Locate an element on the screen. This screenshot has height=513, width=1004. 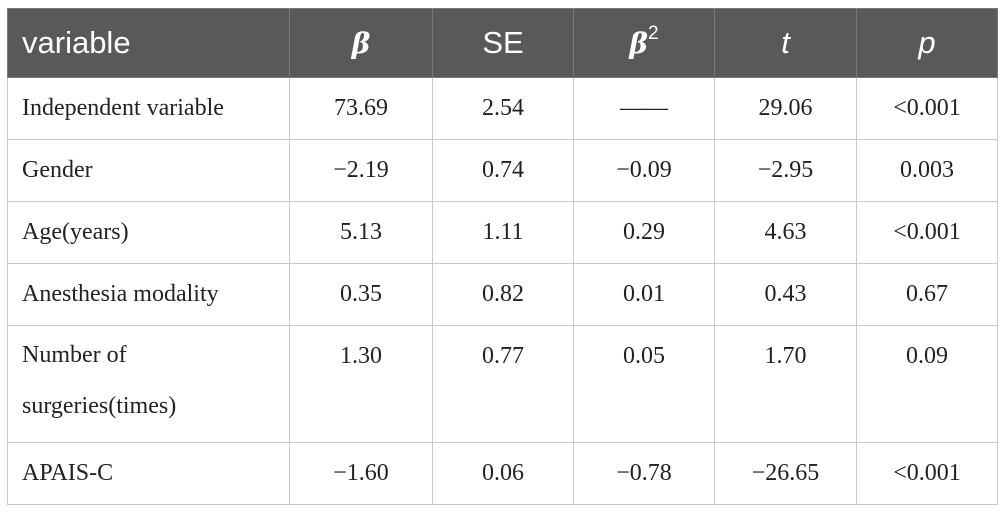
cell-beta2: 0.01 is located at coordinates (644, 294).